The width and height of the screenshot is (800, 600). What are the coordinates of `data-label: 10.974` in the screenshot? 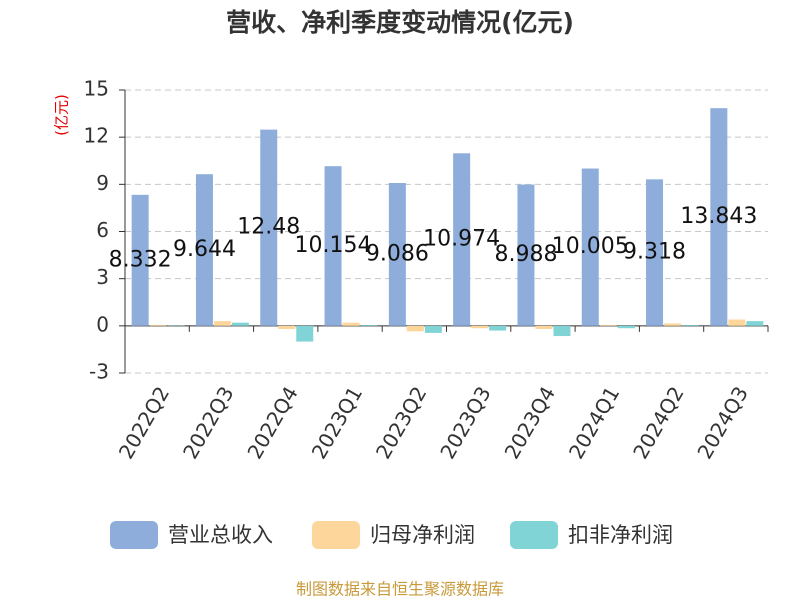 It's located at (461, 239).